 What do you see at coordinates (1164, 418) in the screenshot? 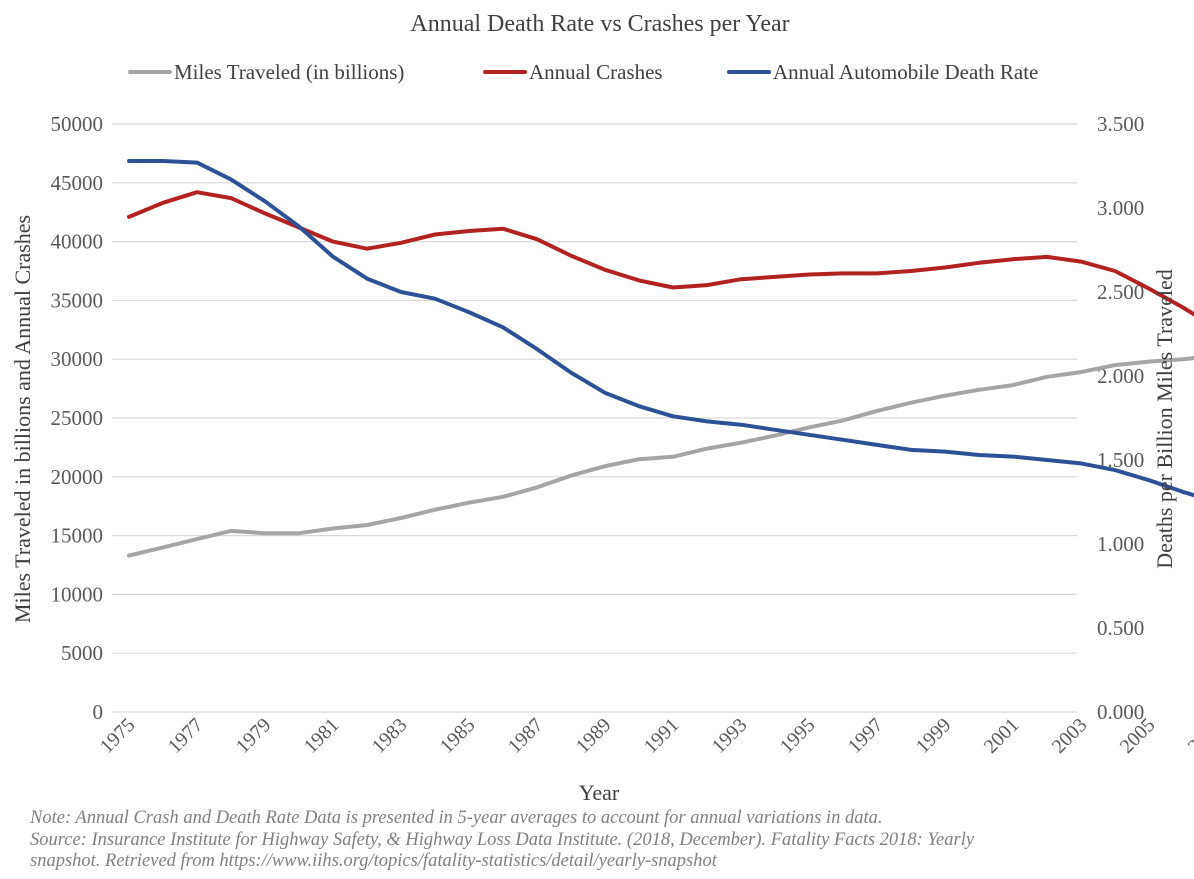
I see `right-axis-label: Deaths per Billion Miles Traveled` at bounding box center [1164, 418].